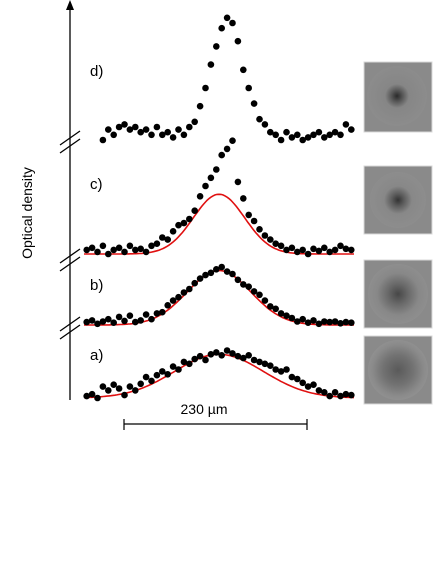  I want to click on panel-label-a: a), so click(96, 355).